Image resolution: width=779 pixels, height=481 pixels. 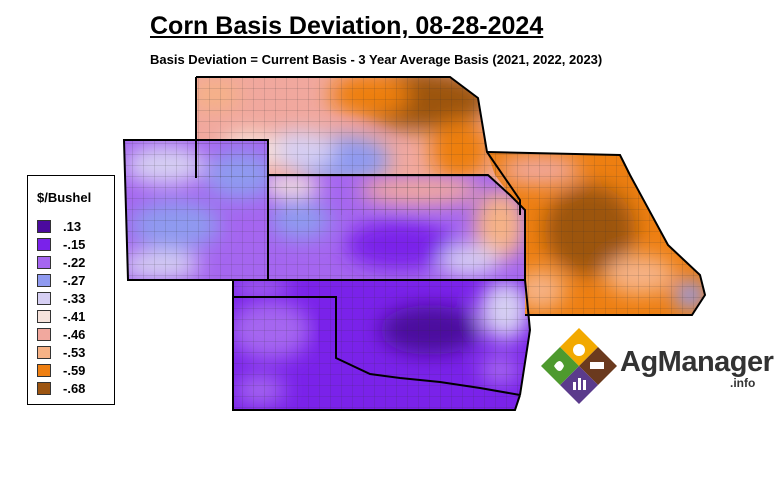 What do you see at coordinates (74, 316) in the screenshot?
I see `legend-label: -.41` at bounding box center [74, 316].